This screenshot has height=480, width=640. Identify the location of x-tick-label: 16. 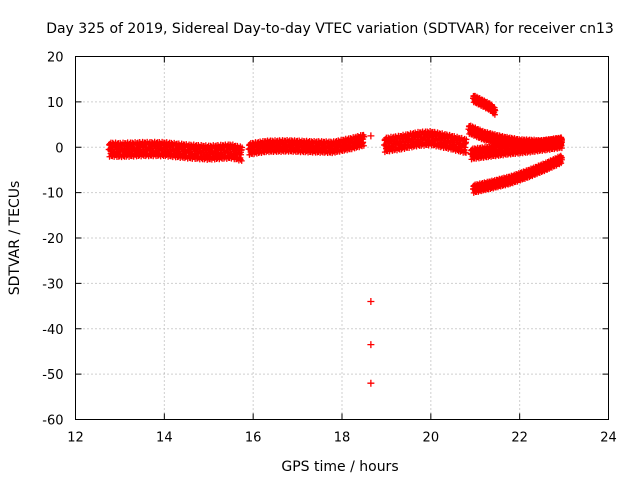
(253, 438).